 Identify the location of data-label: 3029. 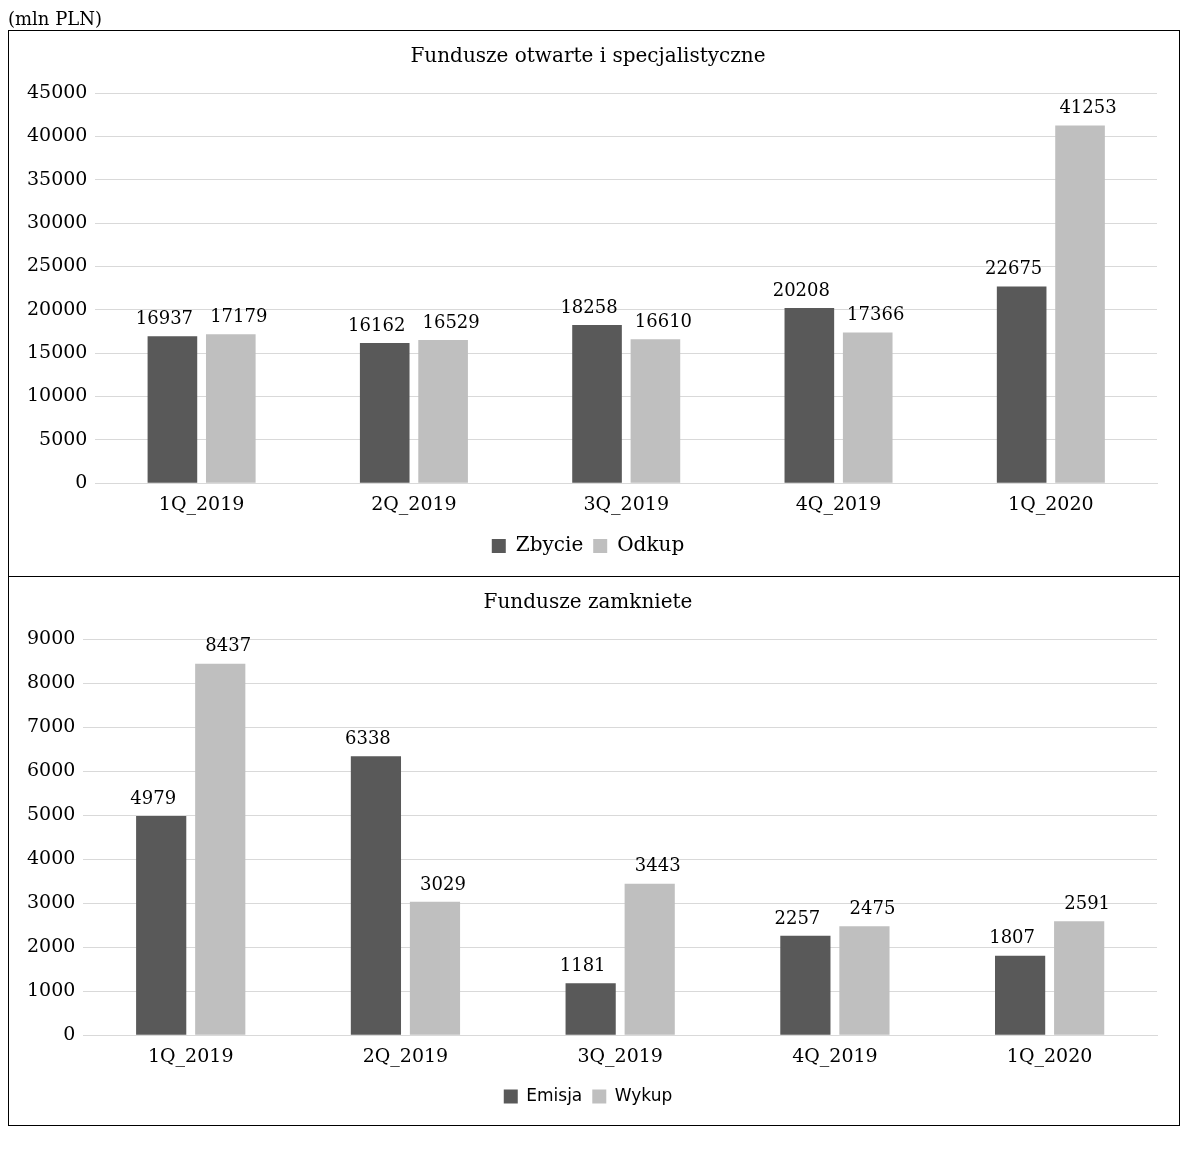
(443, 883).